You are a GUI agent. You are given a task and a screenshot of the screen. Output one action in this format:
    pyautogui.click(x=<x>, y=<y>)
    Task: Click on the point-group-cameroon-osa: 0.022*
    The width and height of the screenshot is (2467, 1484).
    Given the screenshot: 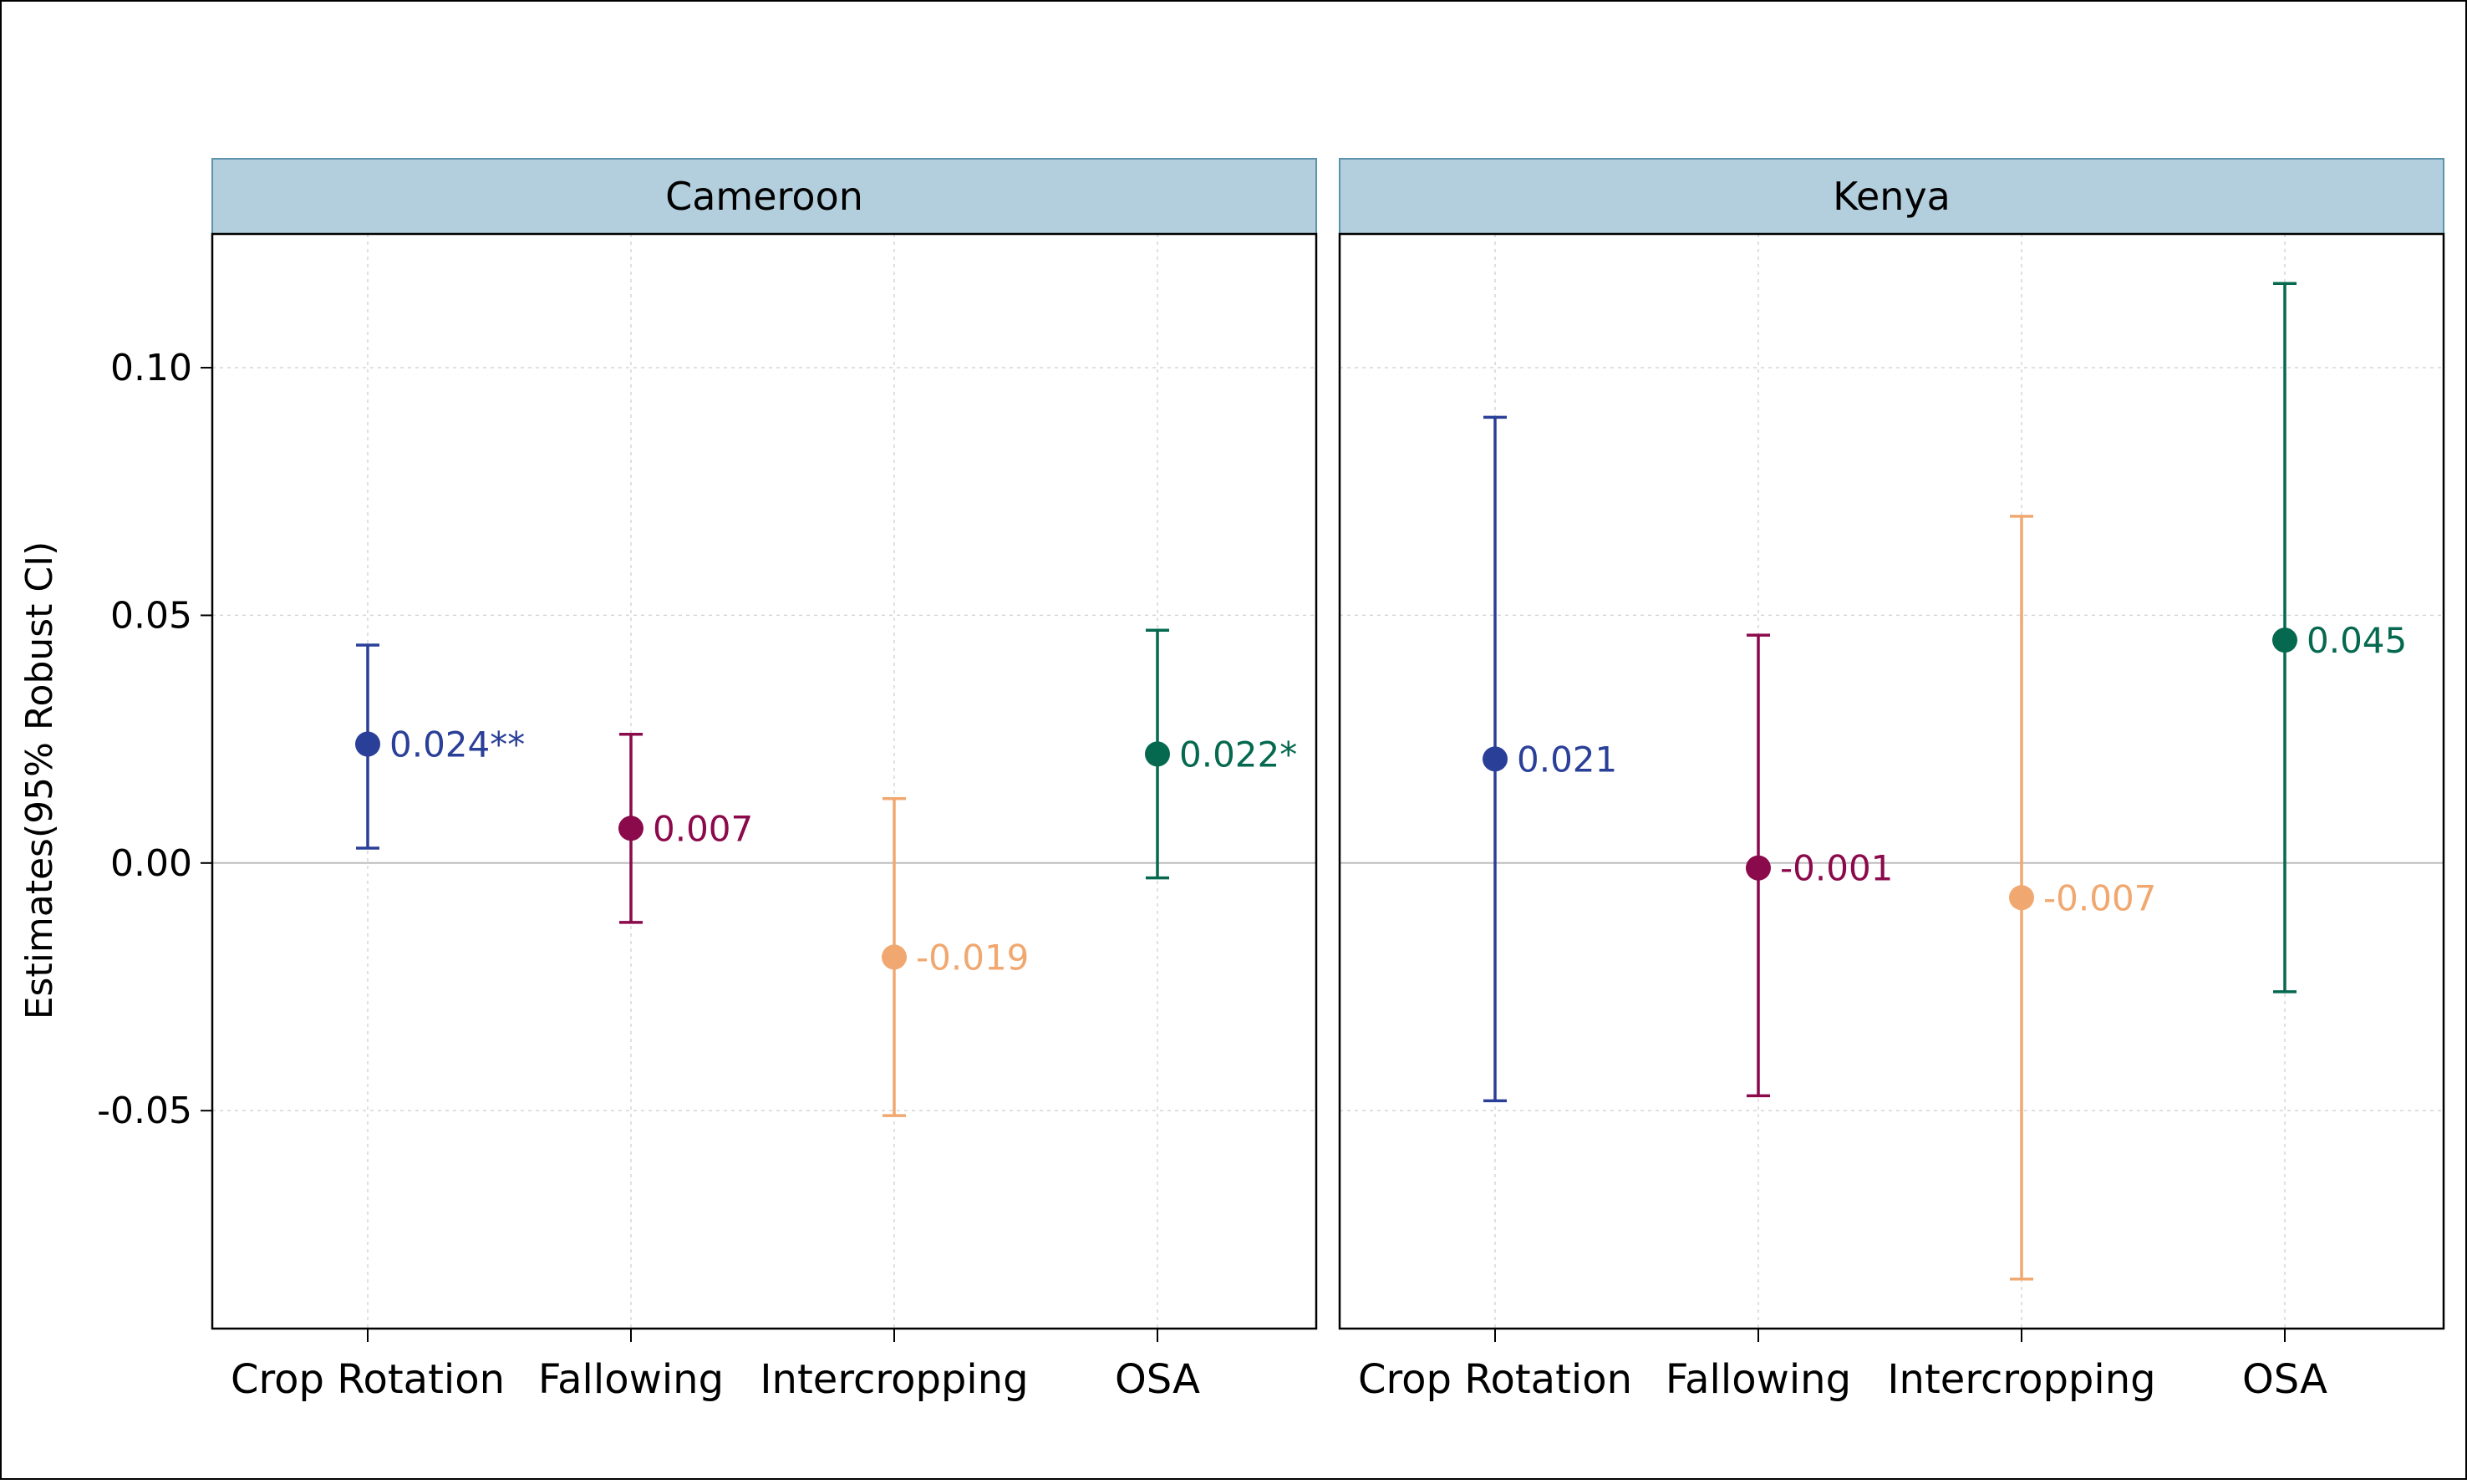 What is the action you would take?
    pyautogui.click(x=1221, y=754)
    